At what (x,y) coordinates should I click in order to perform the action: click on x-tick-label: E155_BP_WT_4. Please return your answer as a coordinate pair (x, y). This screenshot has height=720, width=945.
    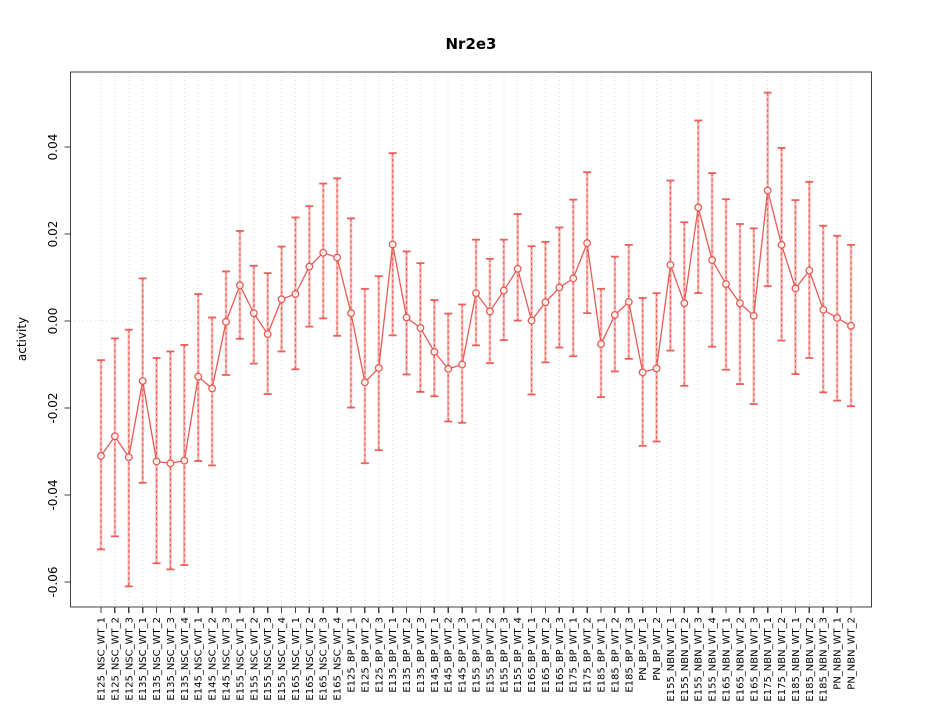
    Looking at the image, I should click on (518, 655).